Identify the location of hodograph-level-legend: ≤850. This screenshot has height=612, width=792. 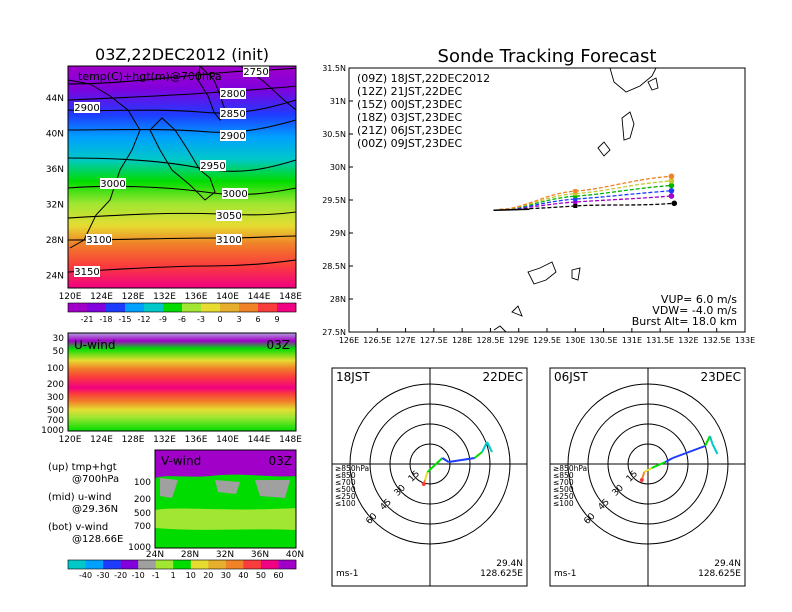
(345, 475).